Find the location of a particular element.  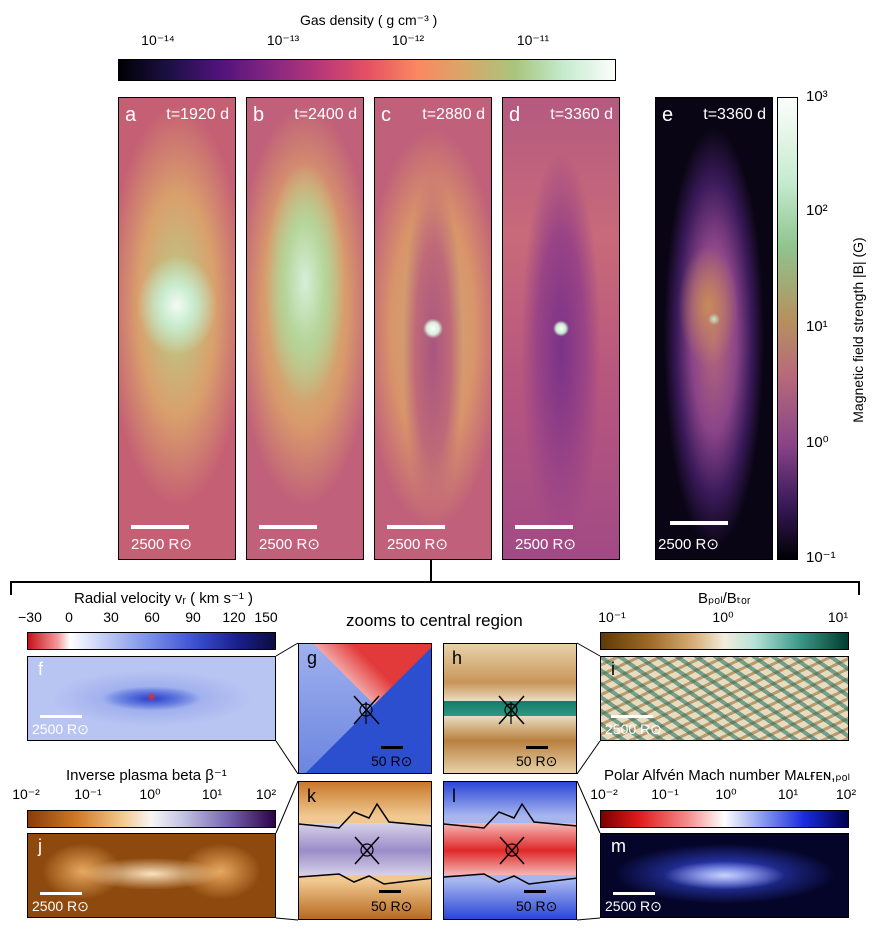

panel-letter: i is located at coordinates (613, 669).